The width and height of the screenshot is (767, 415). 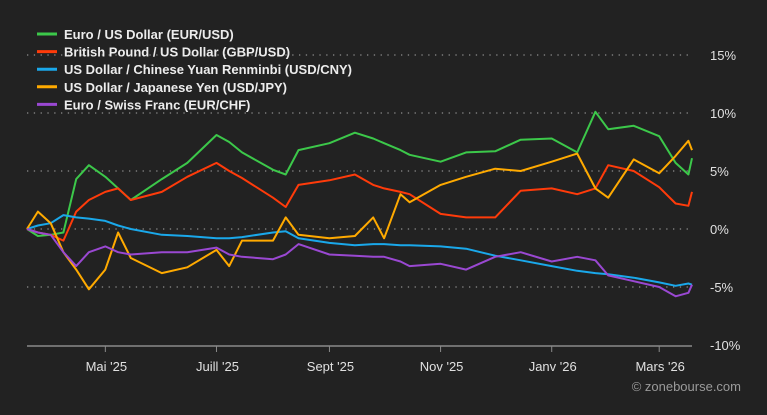 What do you see at coordinates (719, 171) in the screenshot?
I see `y-tick-label: 5%` at bounding box center [719, 171].